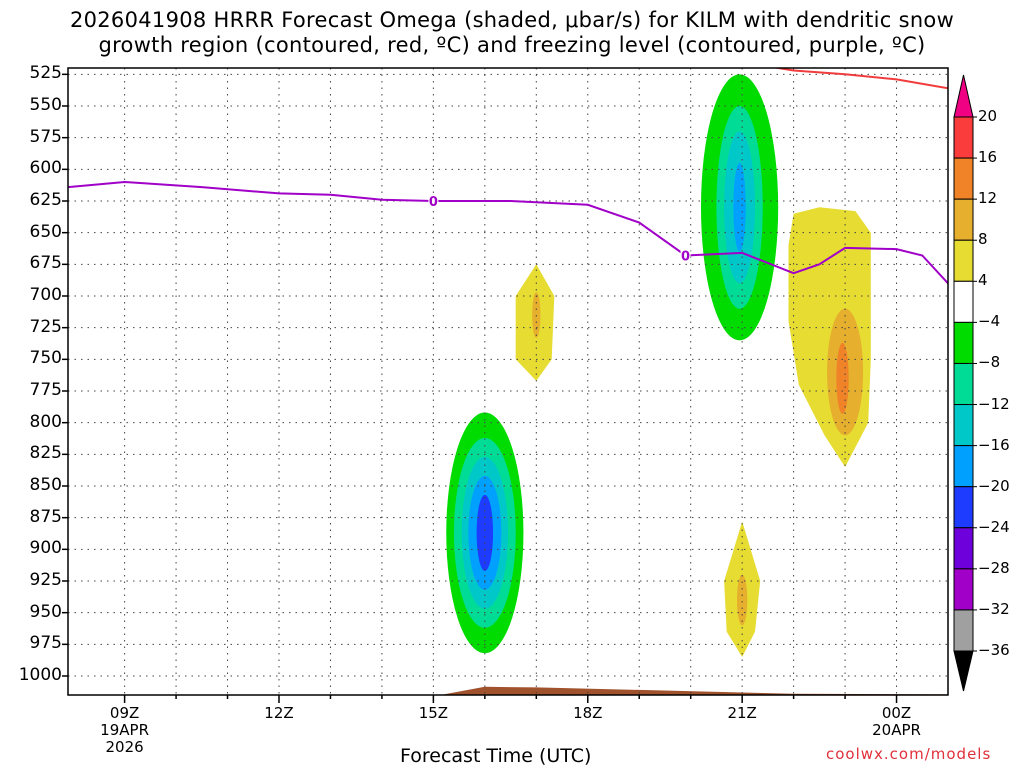 This screenshot has width=1024, height=768. I want to click on y-tick-label: 800, so click(45, 421).